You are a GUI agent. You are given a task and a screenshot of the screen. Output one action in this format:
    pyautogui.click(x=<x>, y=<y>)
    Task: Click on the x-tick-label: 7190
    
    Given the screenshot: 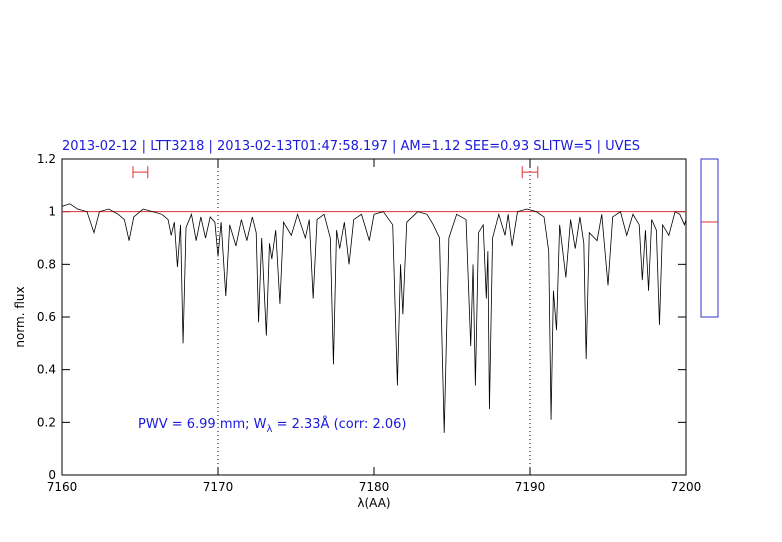 What is the action you would take?
    pyautogui.click(x=530, y=487)
    